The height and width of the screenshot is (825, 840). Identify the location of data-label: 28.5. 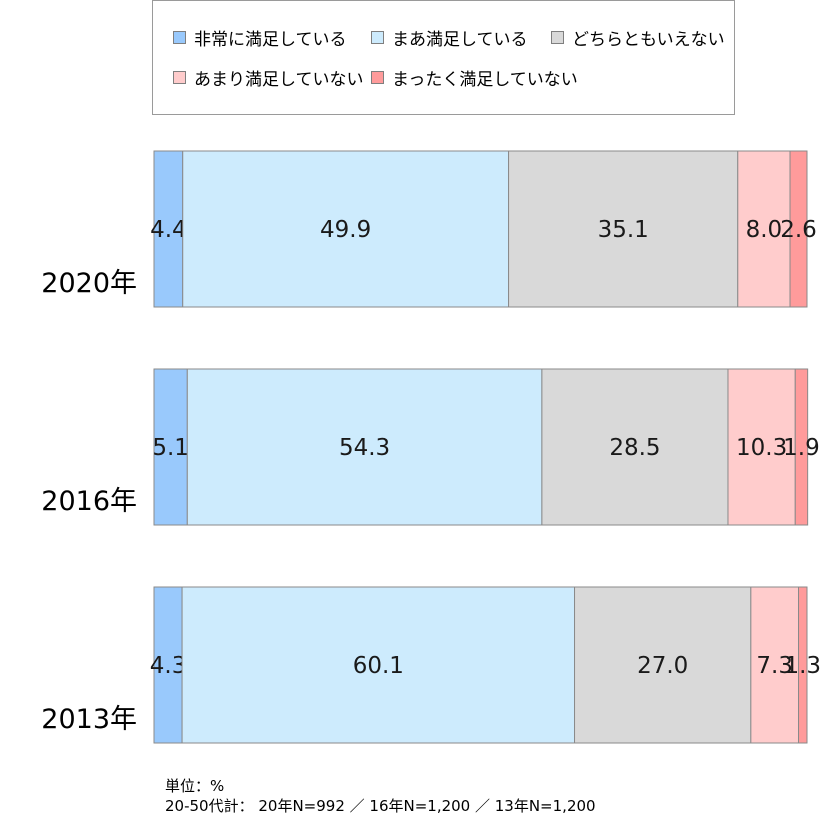
(634, 448).